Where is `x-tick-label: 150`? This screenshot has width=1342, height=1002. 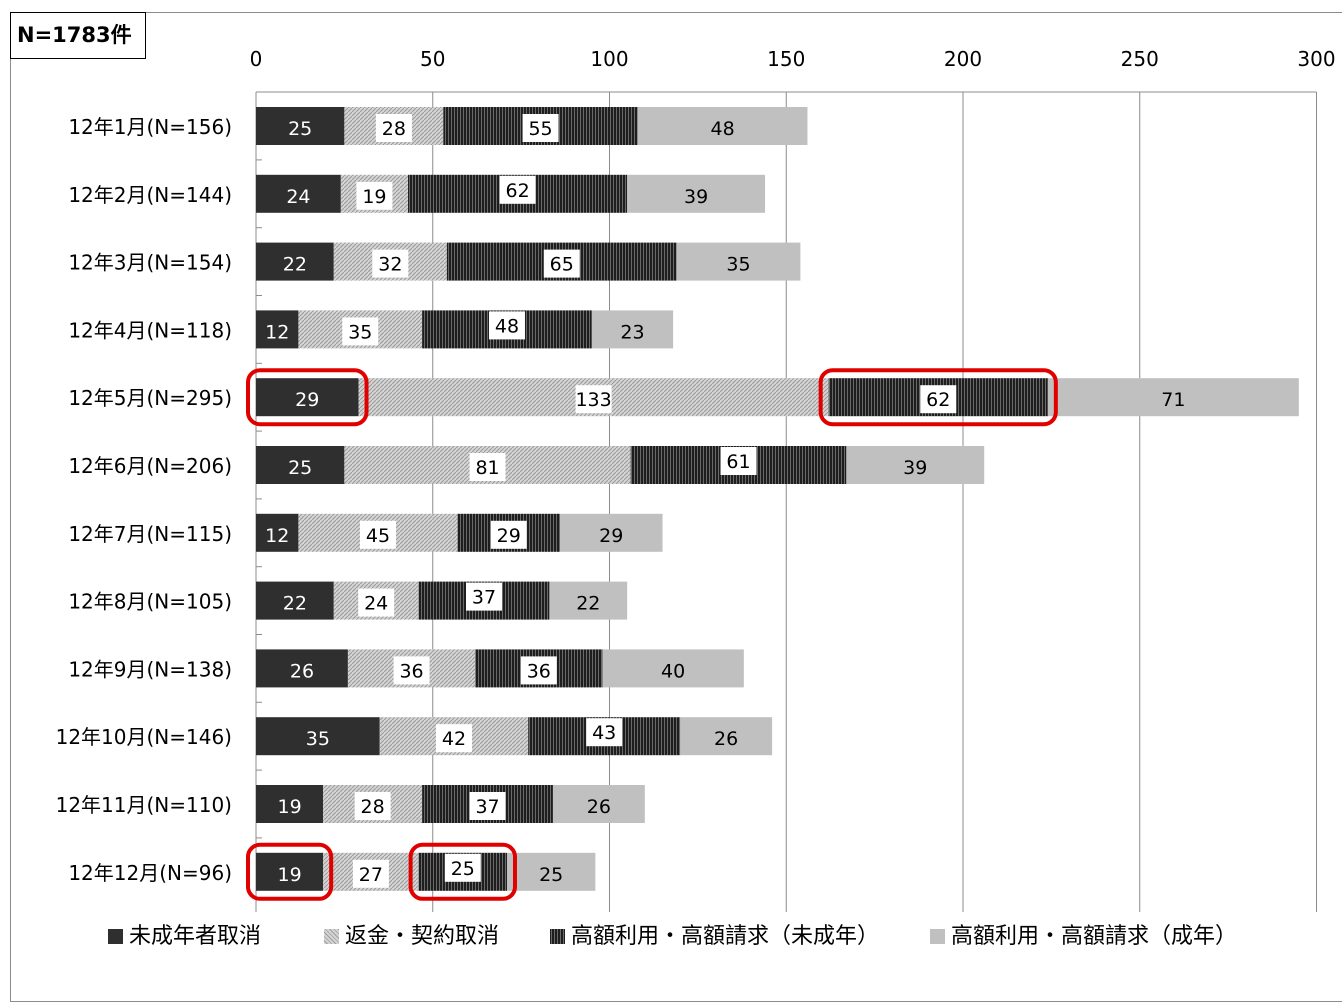
x-tick-label: 150 is located at coordinates (786, 59).